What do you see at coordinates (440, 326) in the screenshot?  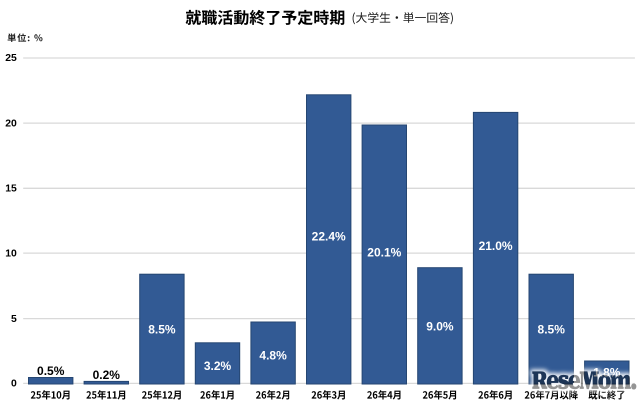 I see `svg-text: 9.0%` at bounding box center [440, 326].